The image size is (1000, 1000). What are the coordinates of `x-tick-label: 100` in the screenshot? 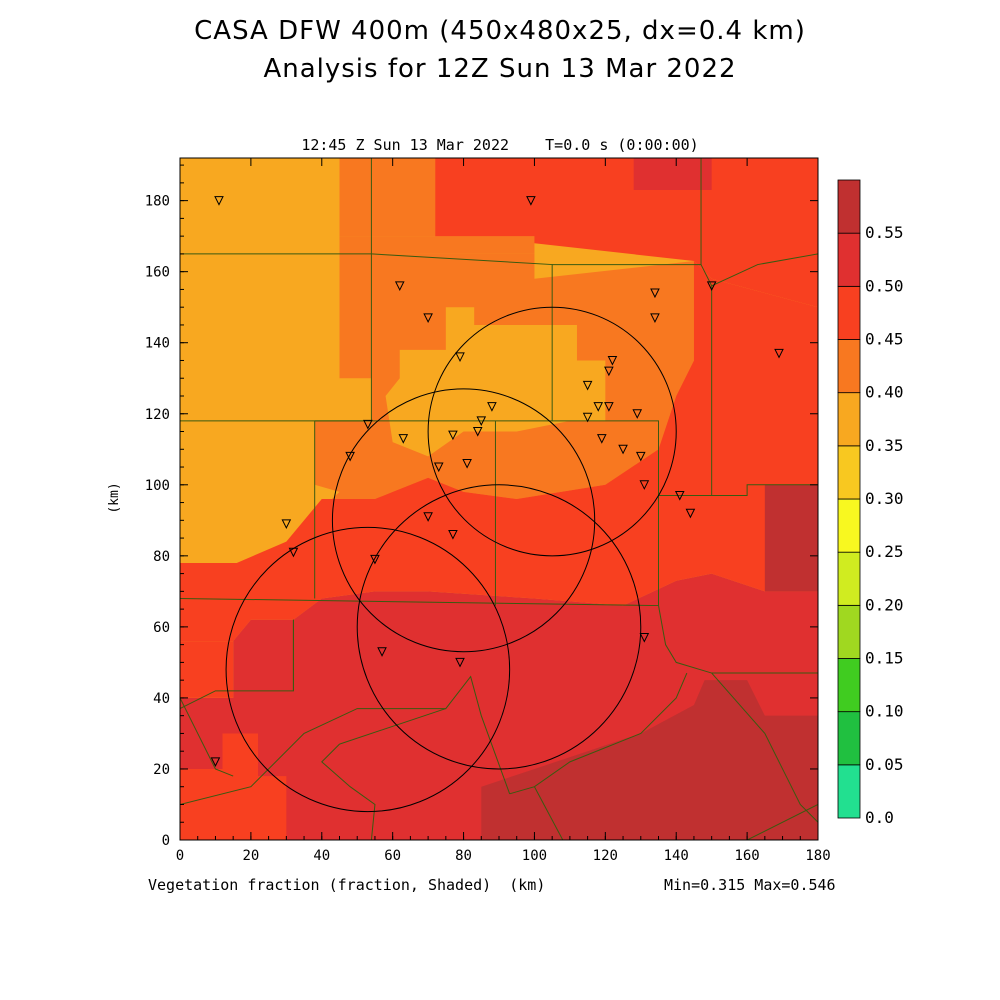 It's located at (534, 856).